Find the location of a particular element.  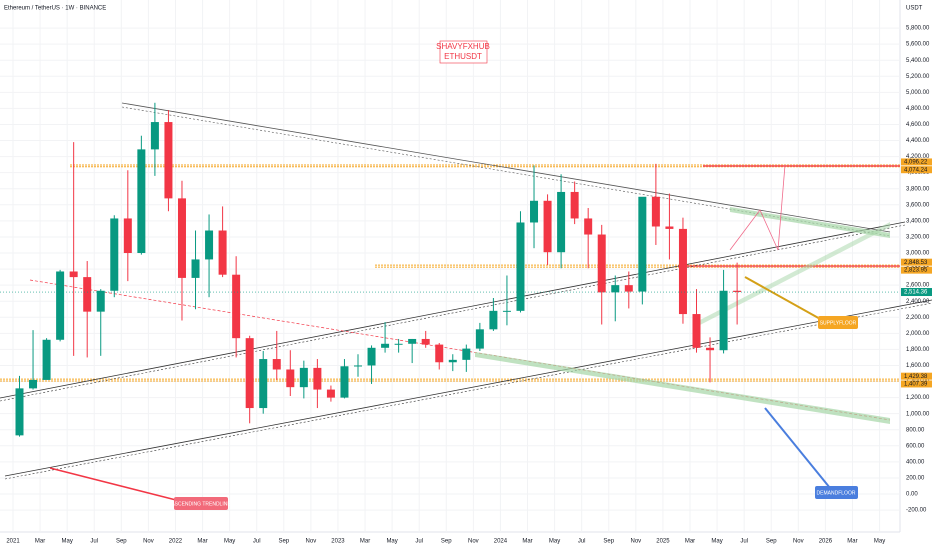

x-tick-label: 2025 is located at coordinates (663, 542).